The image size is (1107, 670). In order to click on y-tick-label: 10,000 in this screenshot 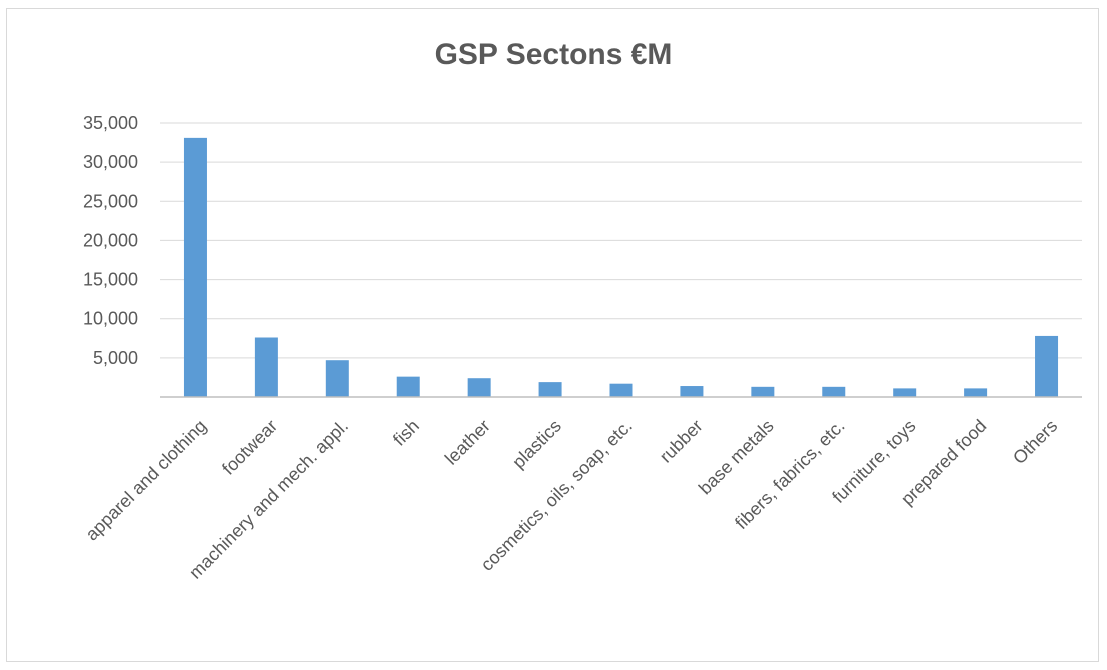, I will do `click(110, 319)`.